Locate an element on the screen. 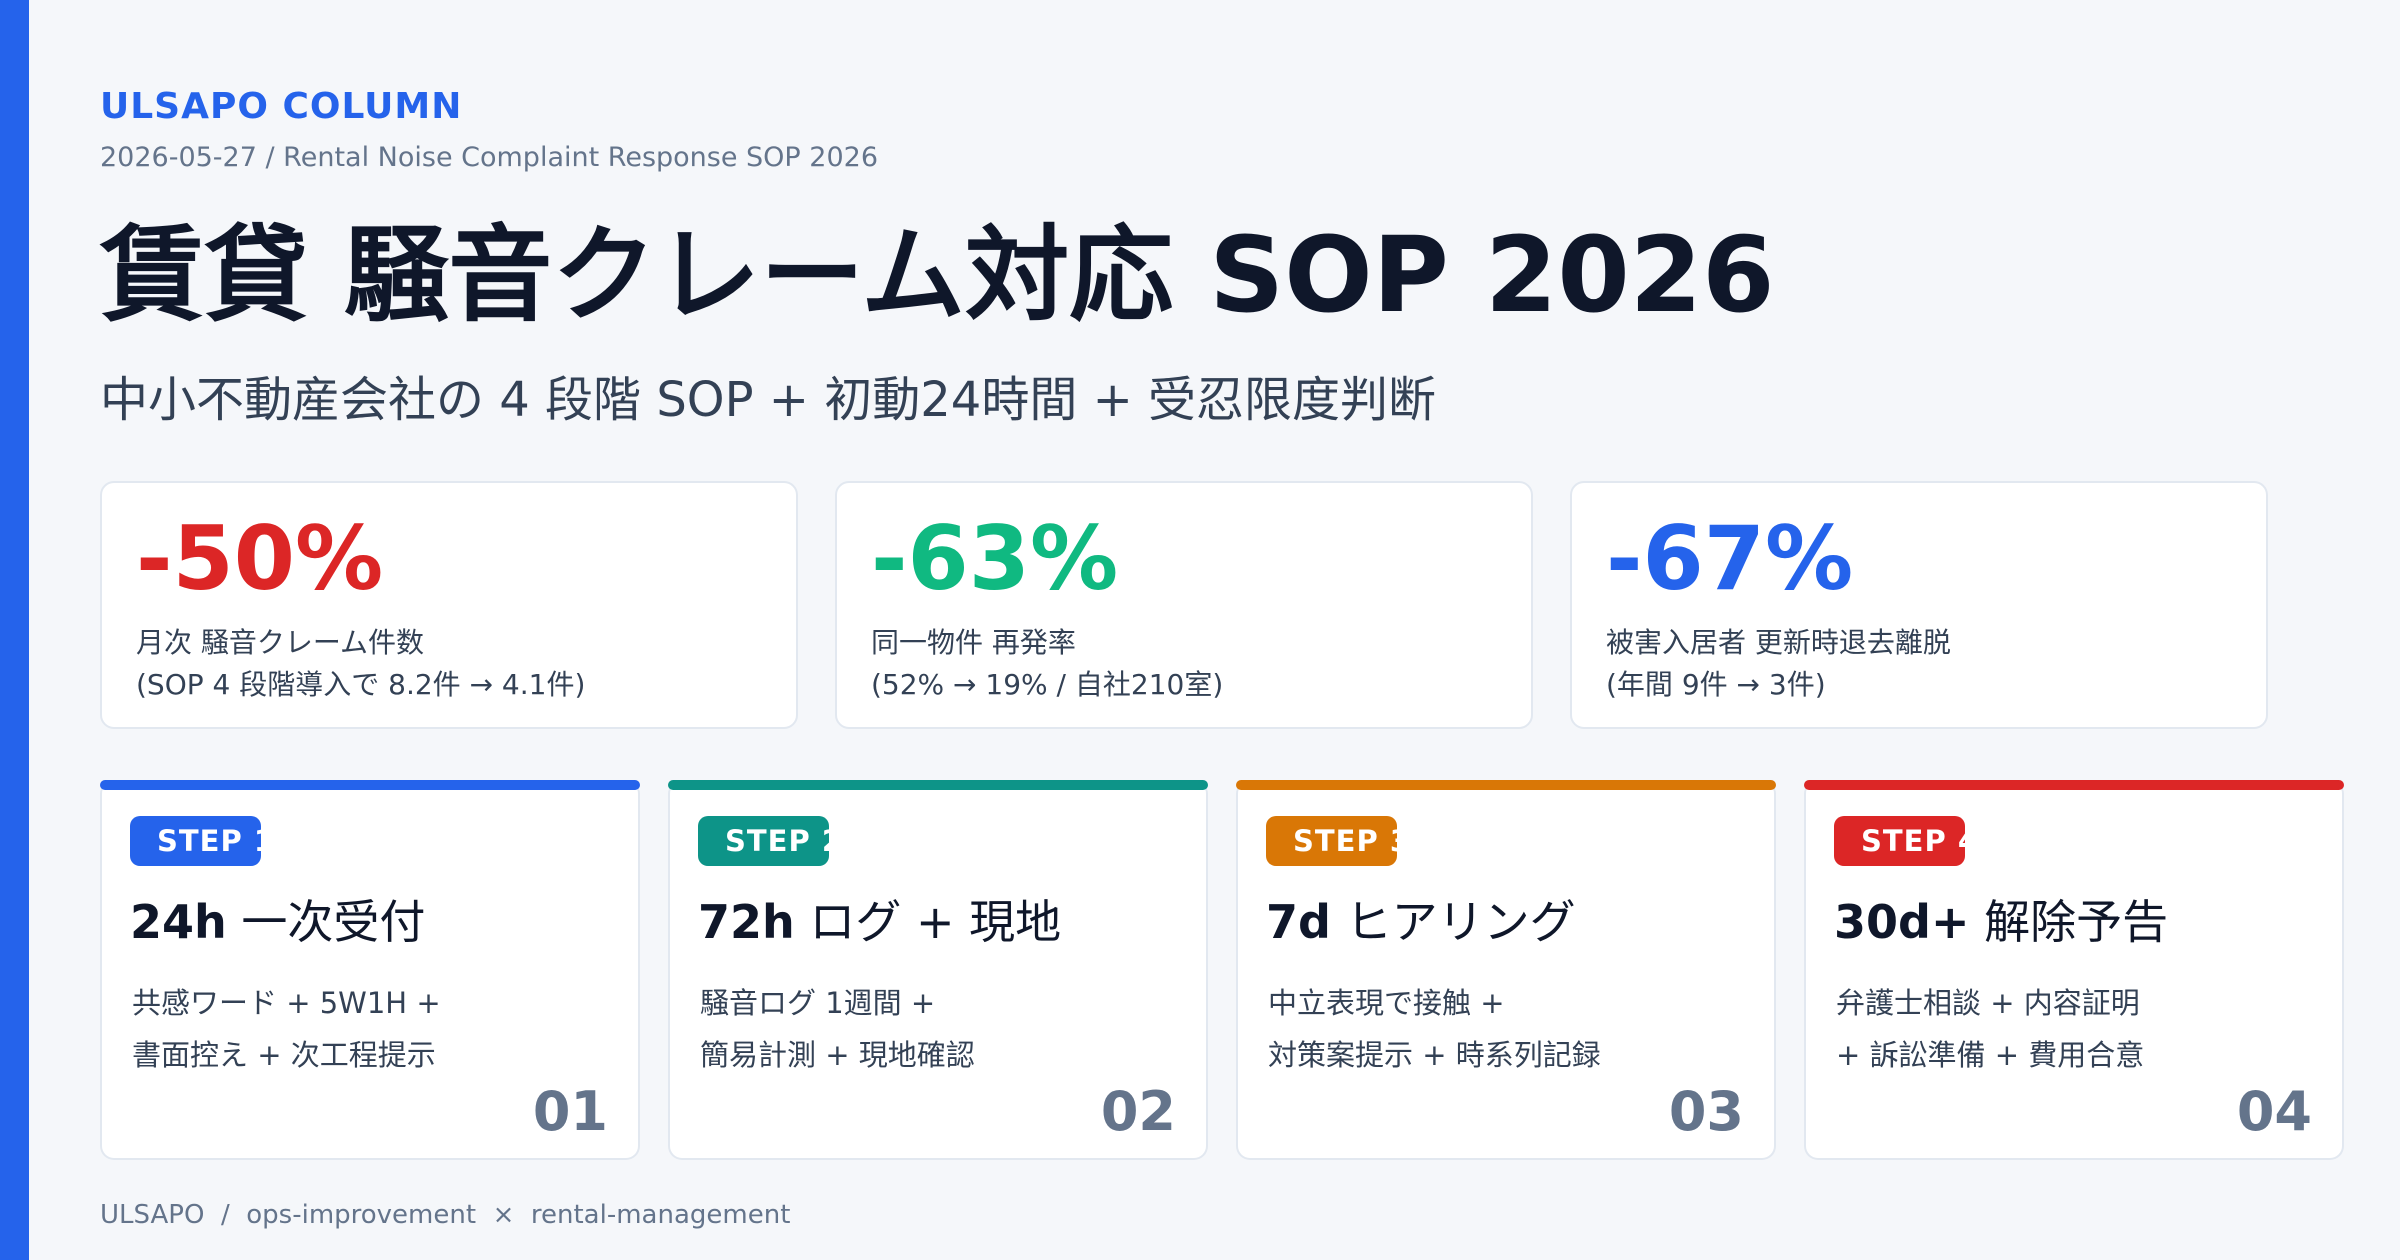 The width and height of the screenshot is (2400, 1260). step-name: 解除予告 is located at coordinates (2076, 922).